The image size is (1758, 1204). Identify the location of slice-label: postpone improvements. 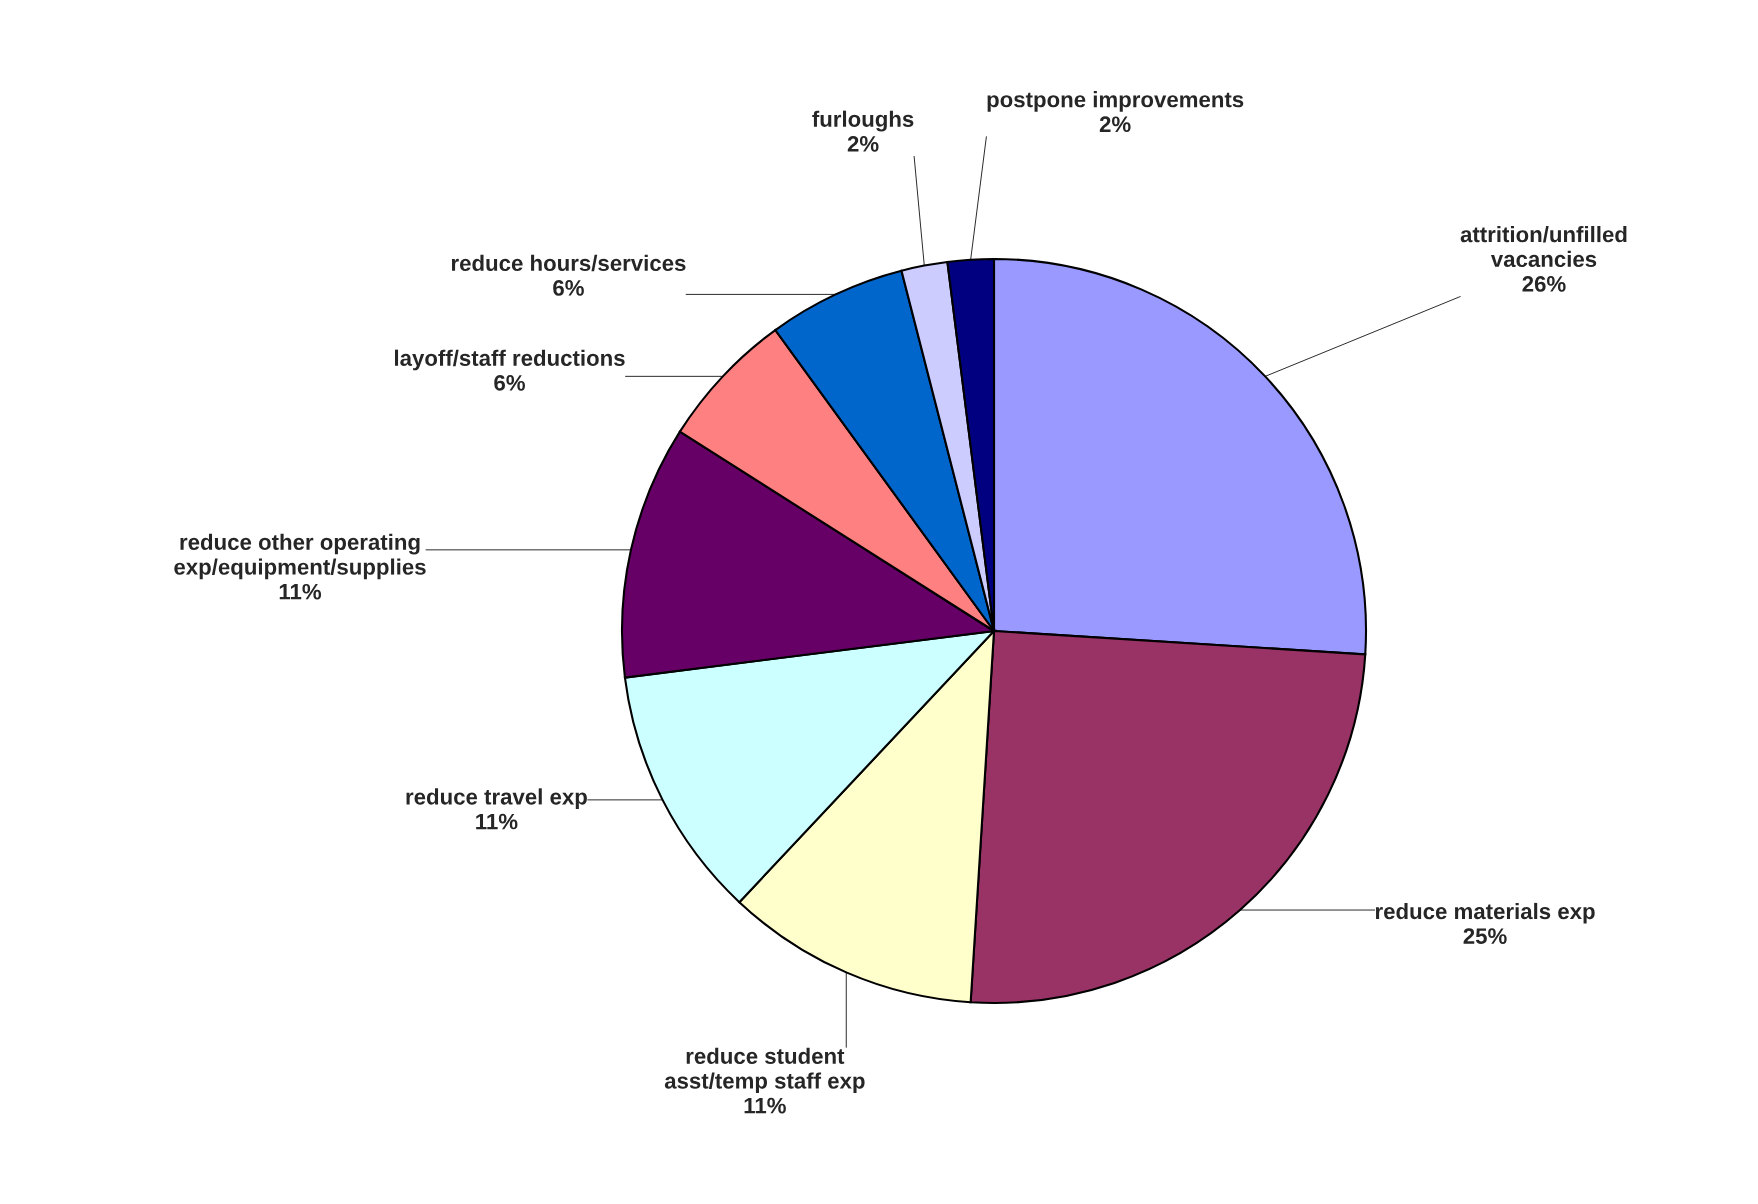
(1115, 101).